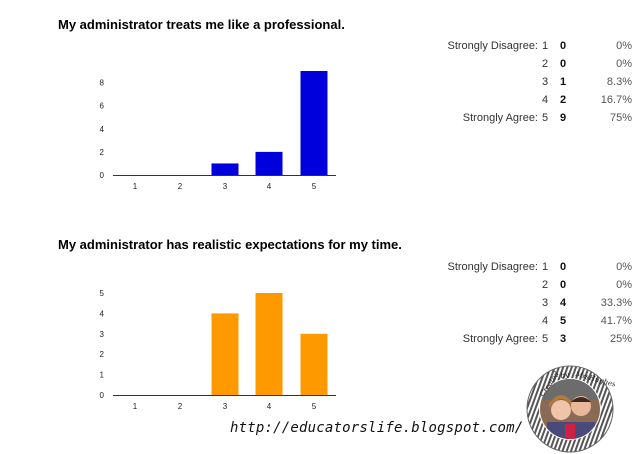 The image size is (640, 454). I want to click on bar-chart-professional: 0 2 4 6 8 1 2 3 4 5, so click(218, 131).